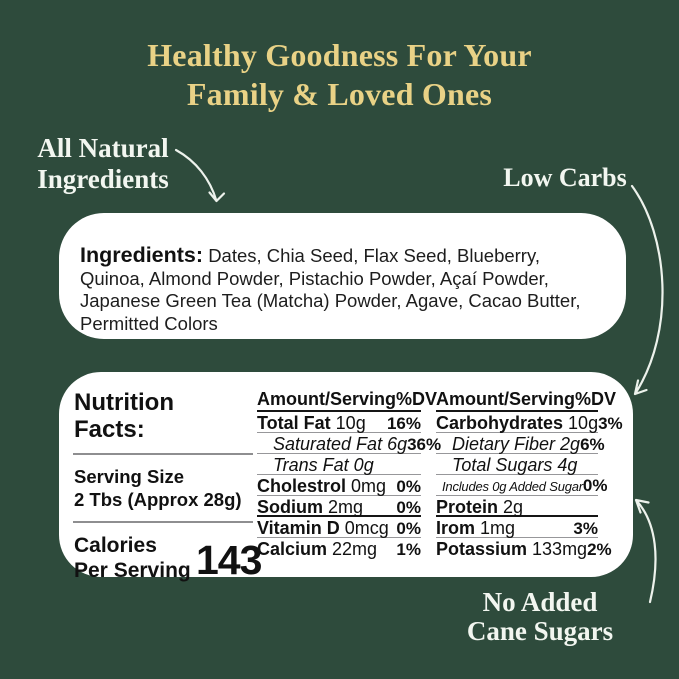  I want to click on nutrient-daily-value: 16%, so click(403, 423).